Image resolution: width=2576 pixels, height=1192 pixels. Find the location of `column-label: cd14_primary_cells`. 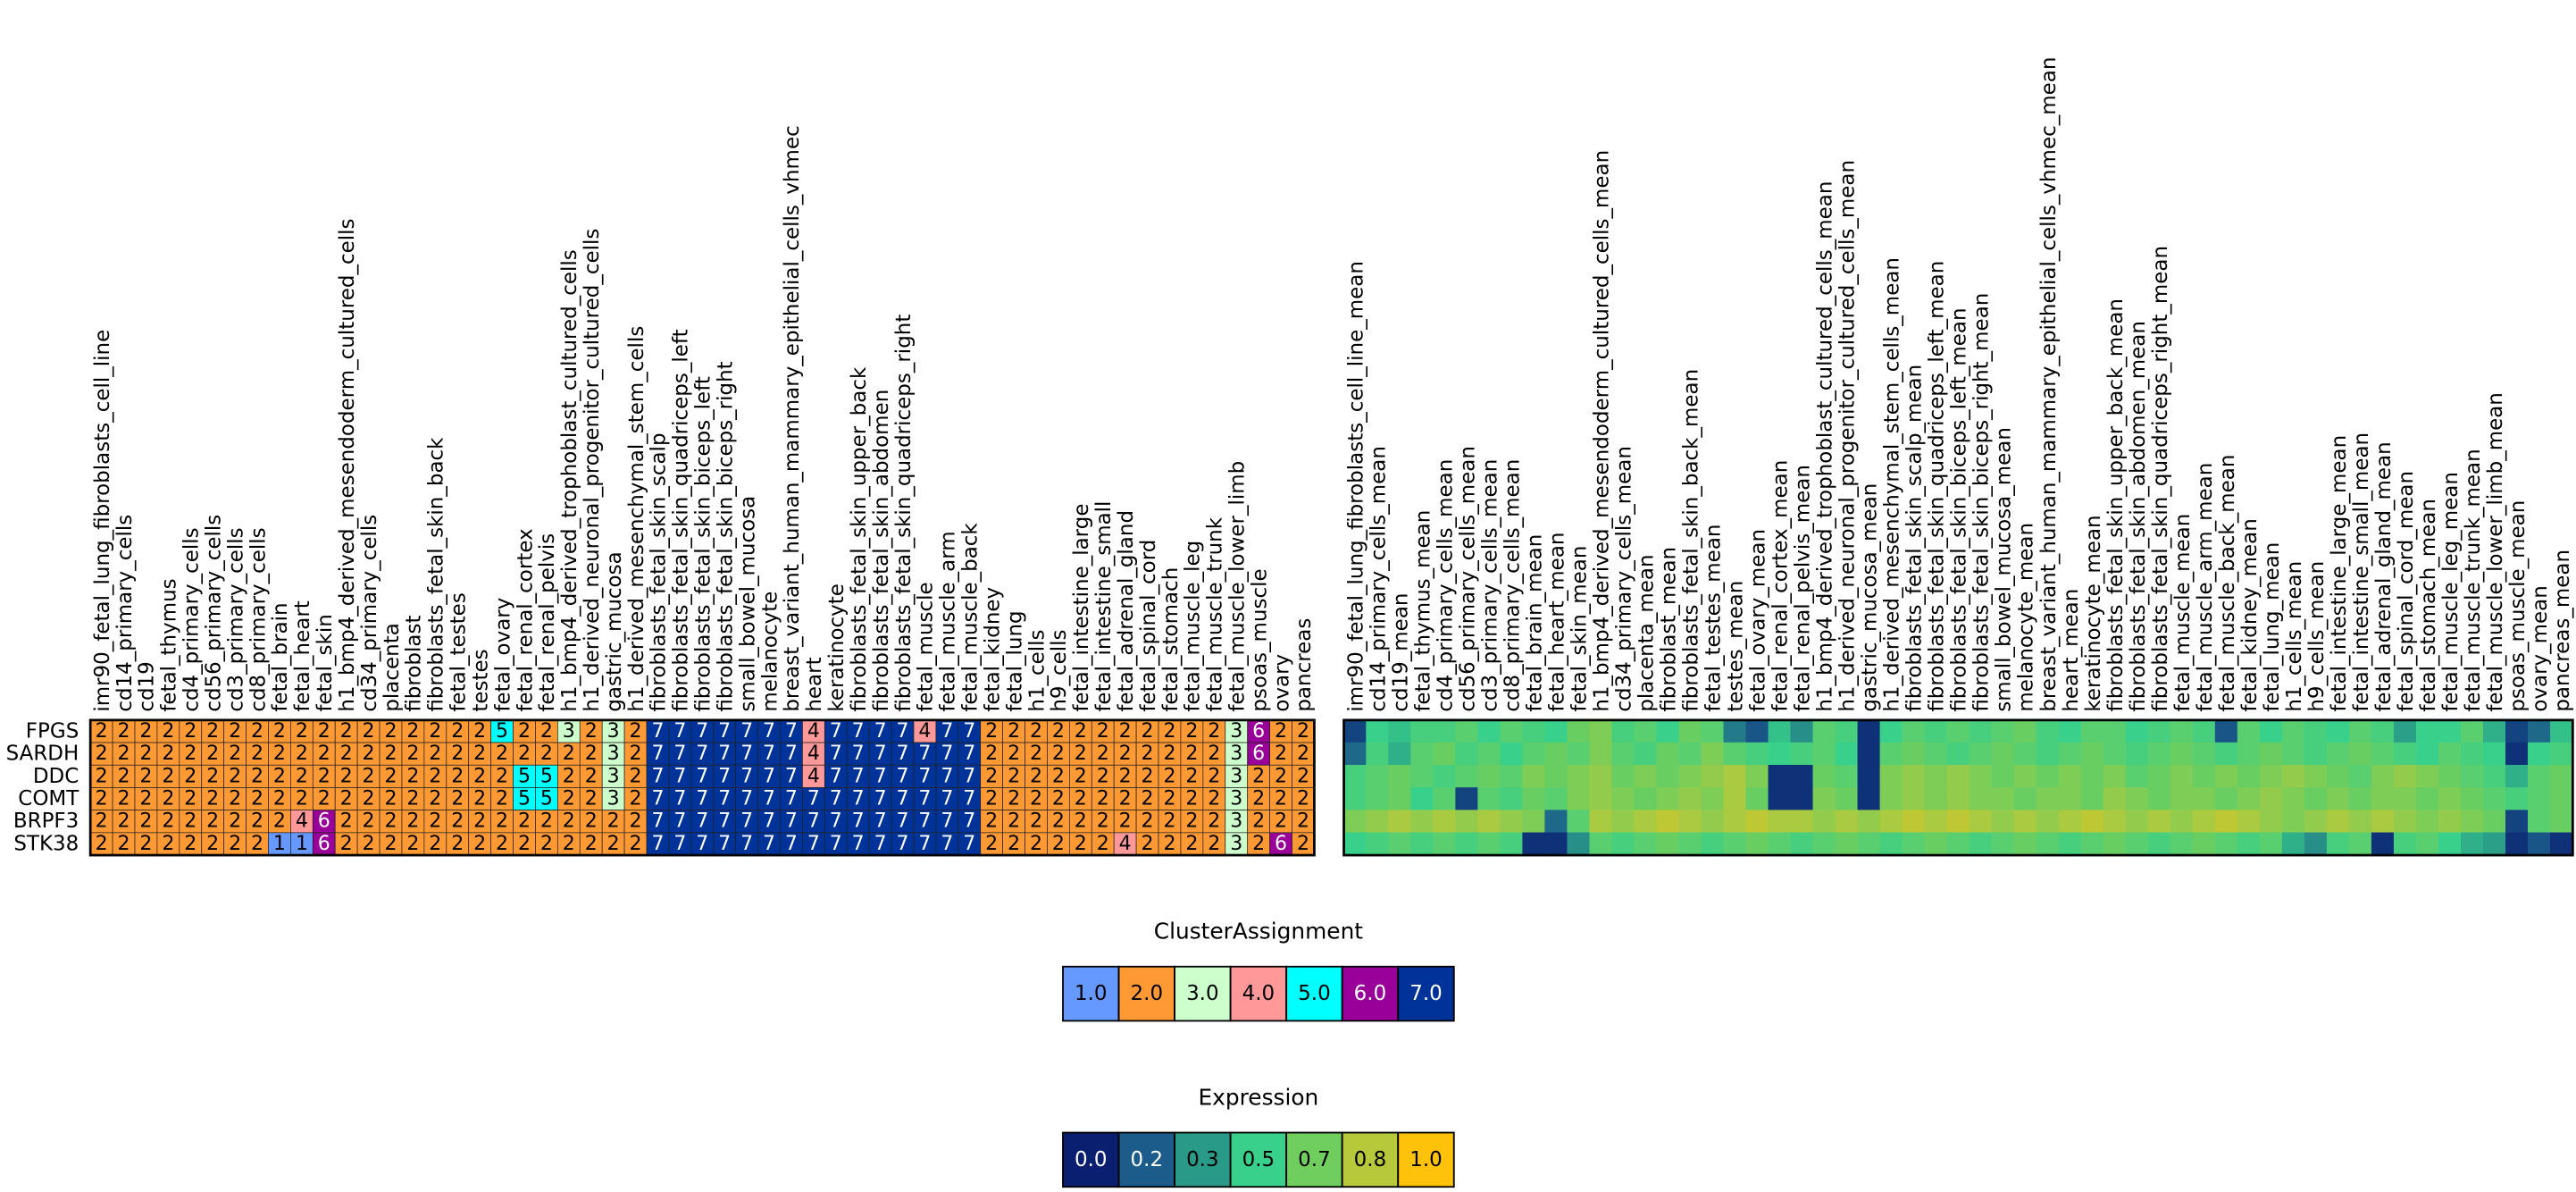

column-label: cd14_primary_cells is located at coordinates (125, 614).